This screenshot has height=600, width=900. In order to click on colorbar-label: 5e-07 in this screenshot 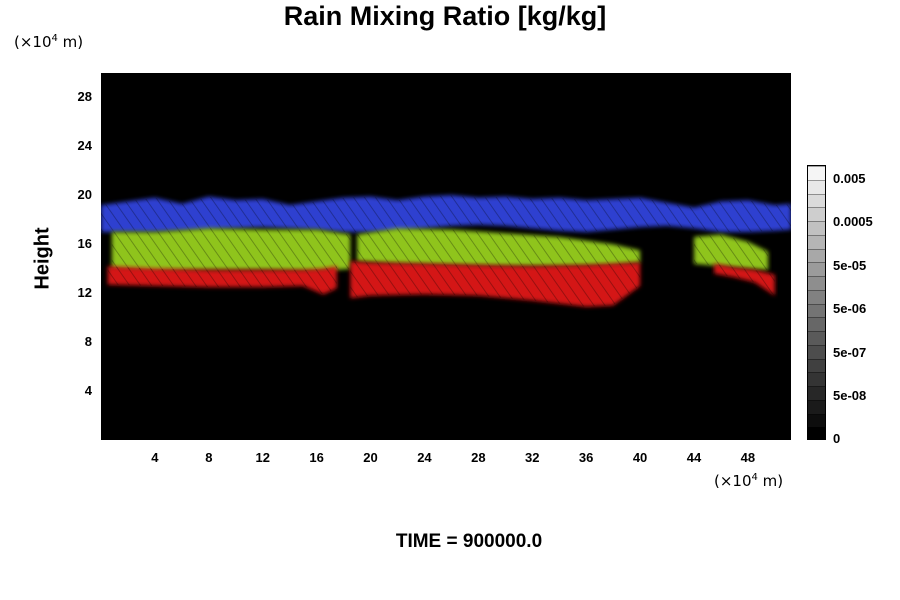, I will do `click(850, 352)`.